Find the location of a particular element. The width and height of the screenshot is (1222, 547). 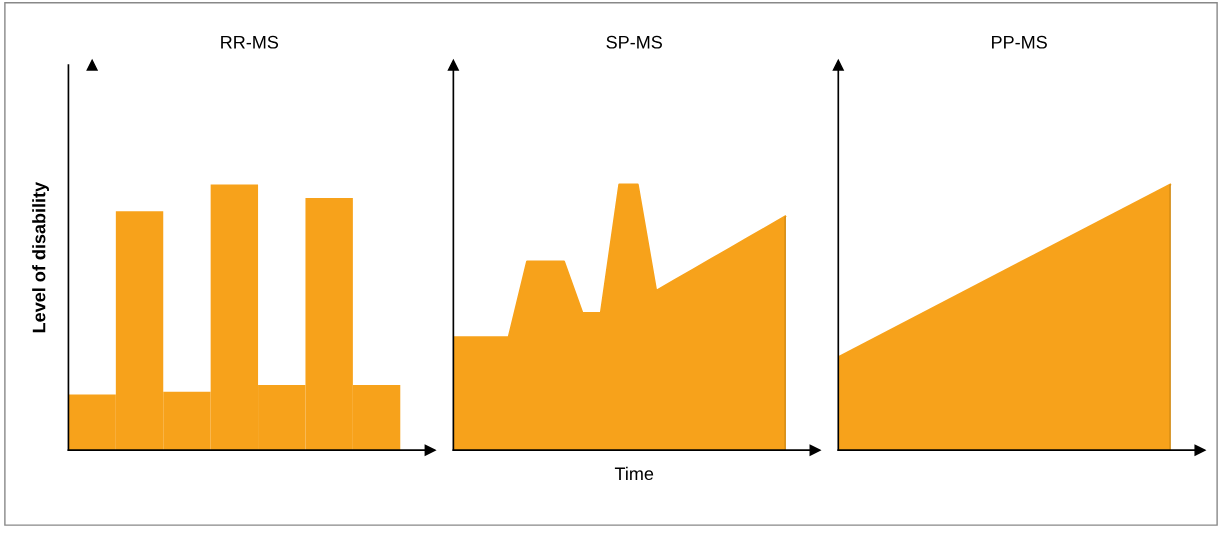

chart-title: PP-MS is located at coordinates (1019, 42).